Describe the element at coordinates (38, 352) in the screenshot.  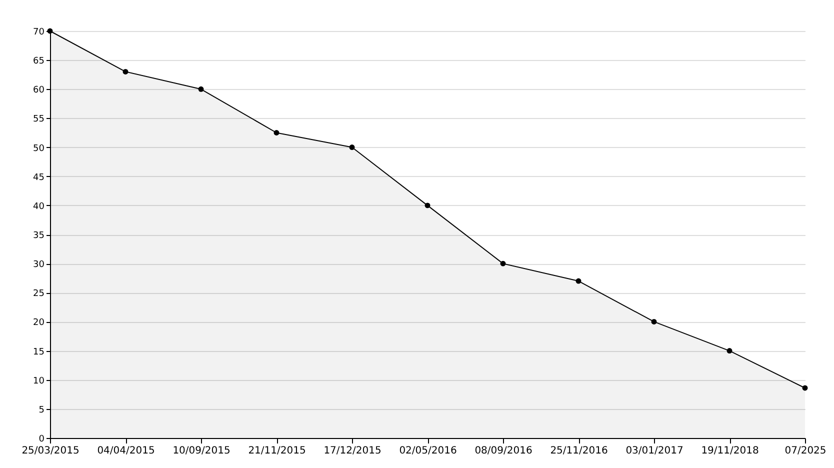
I see `y-tick-label: 15` at that location.